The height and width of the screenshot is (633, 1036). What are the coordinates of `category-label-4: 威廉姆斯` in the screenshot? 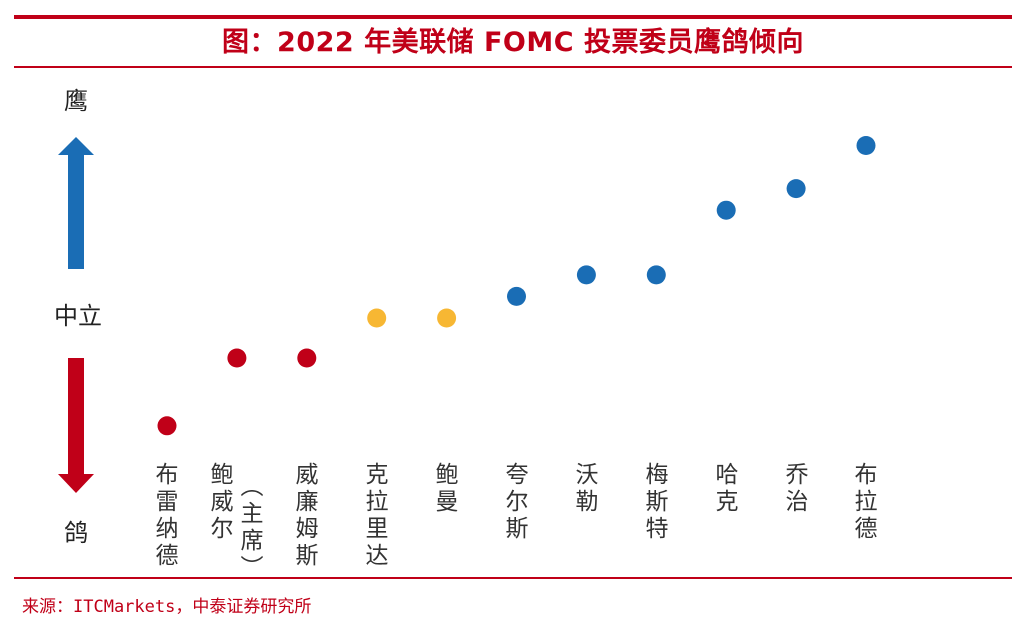 It's located at (307, 515).